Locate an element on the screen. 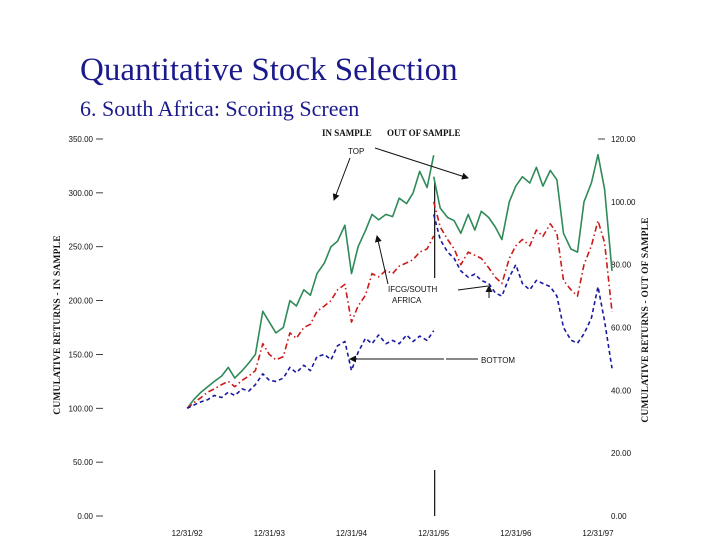  series-bottom-in-sample-line is located at coordinates (310, 370).